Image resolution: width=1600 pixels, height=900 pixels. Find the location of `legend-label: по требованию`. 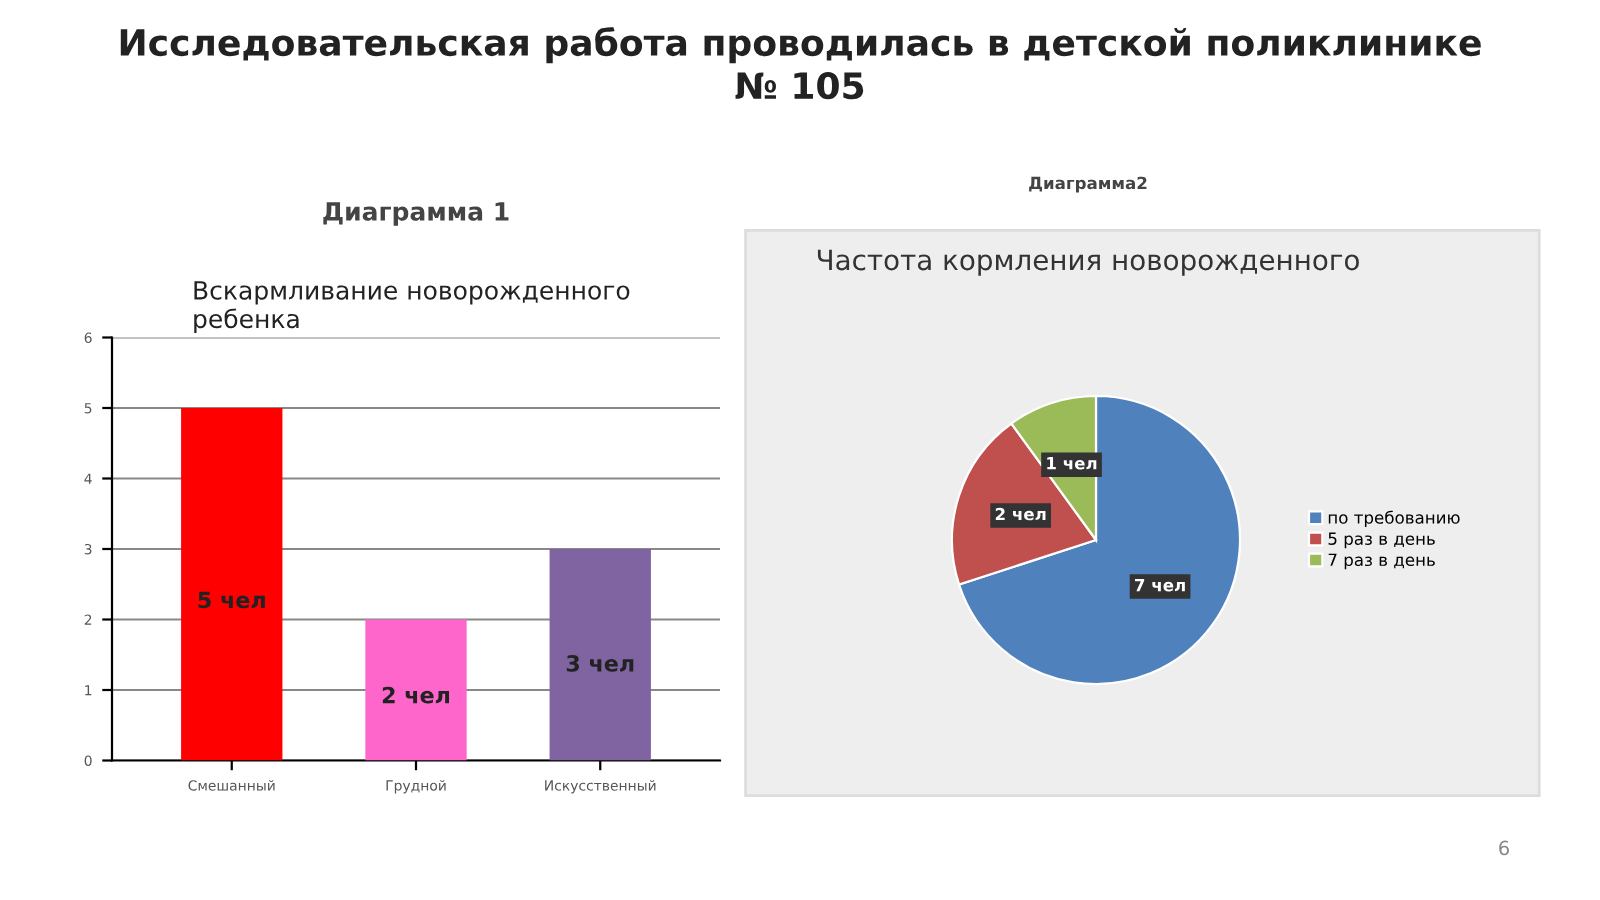

legend-label: по требованию is located at coordinates (1394, 519).